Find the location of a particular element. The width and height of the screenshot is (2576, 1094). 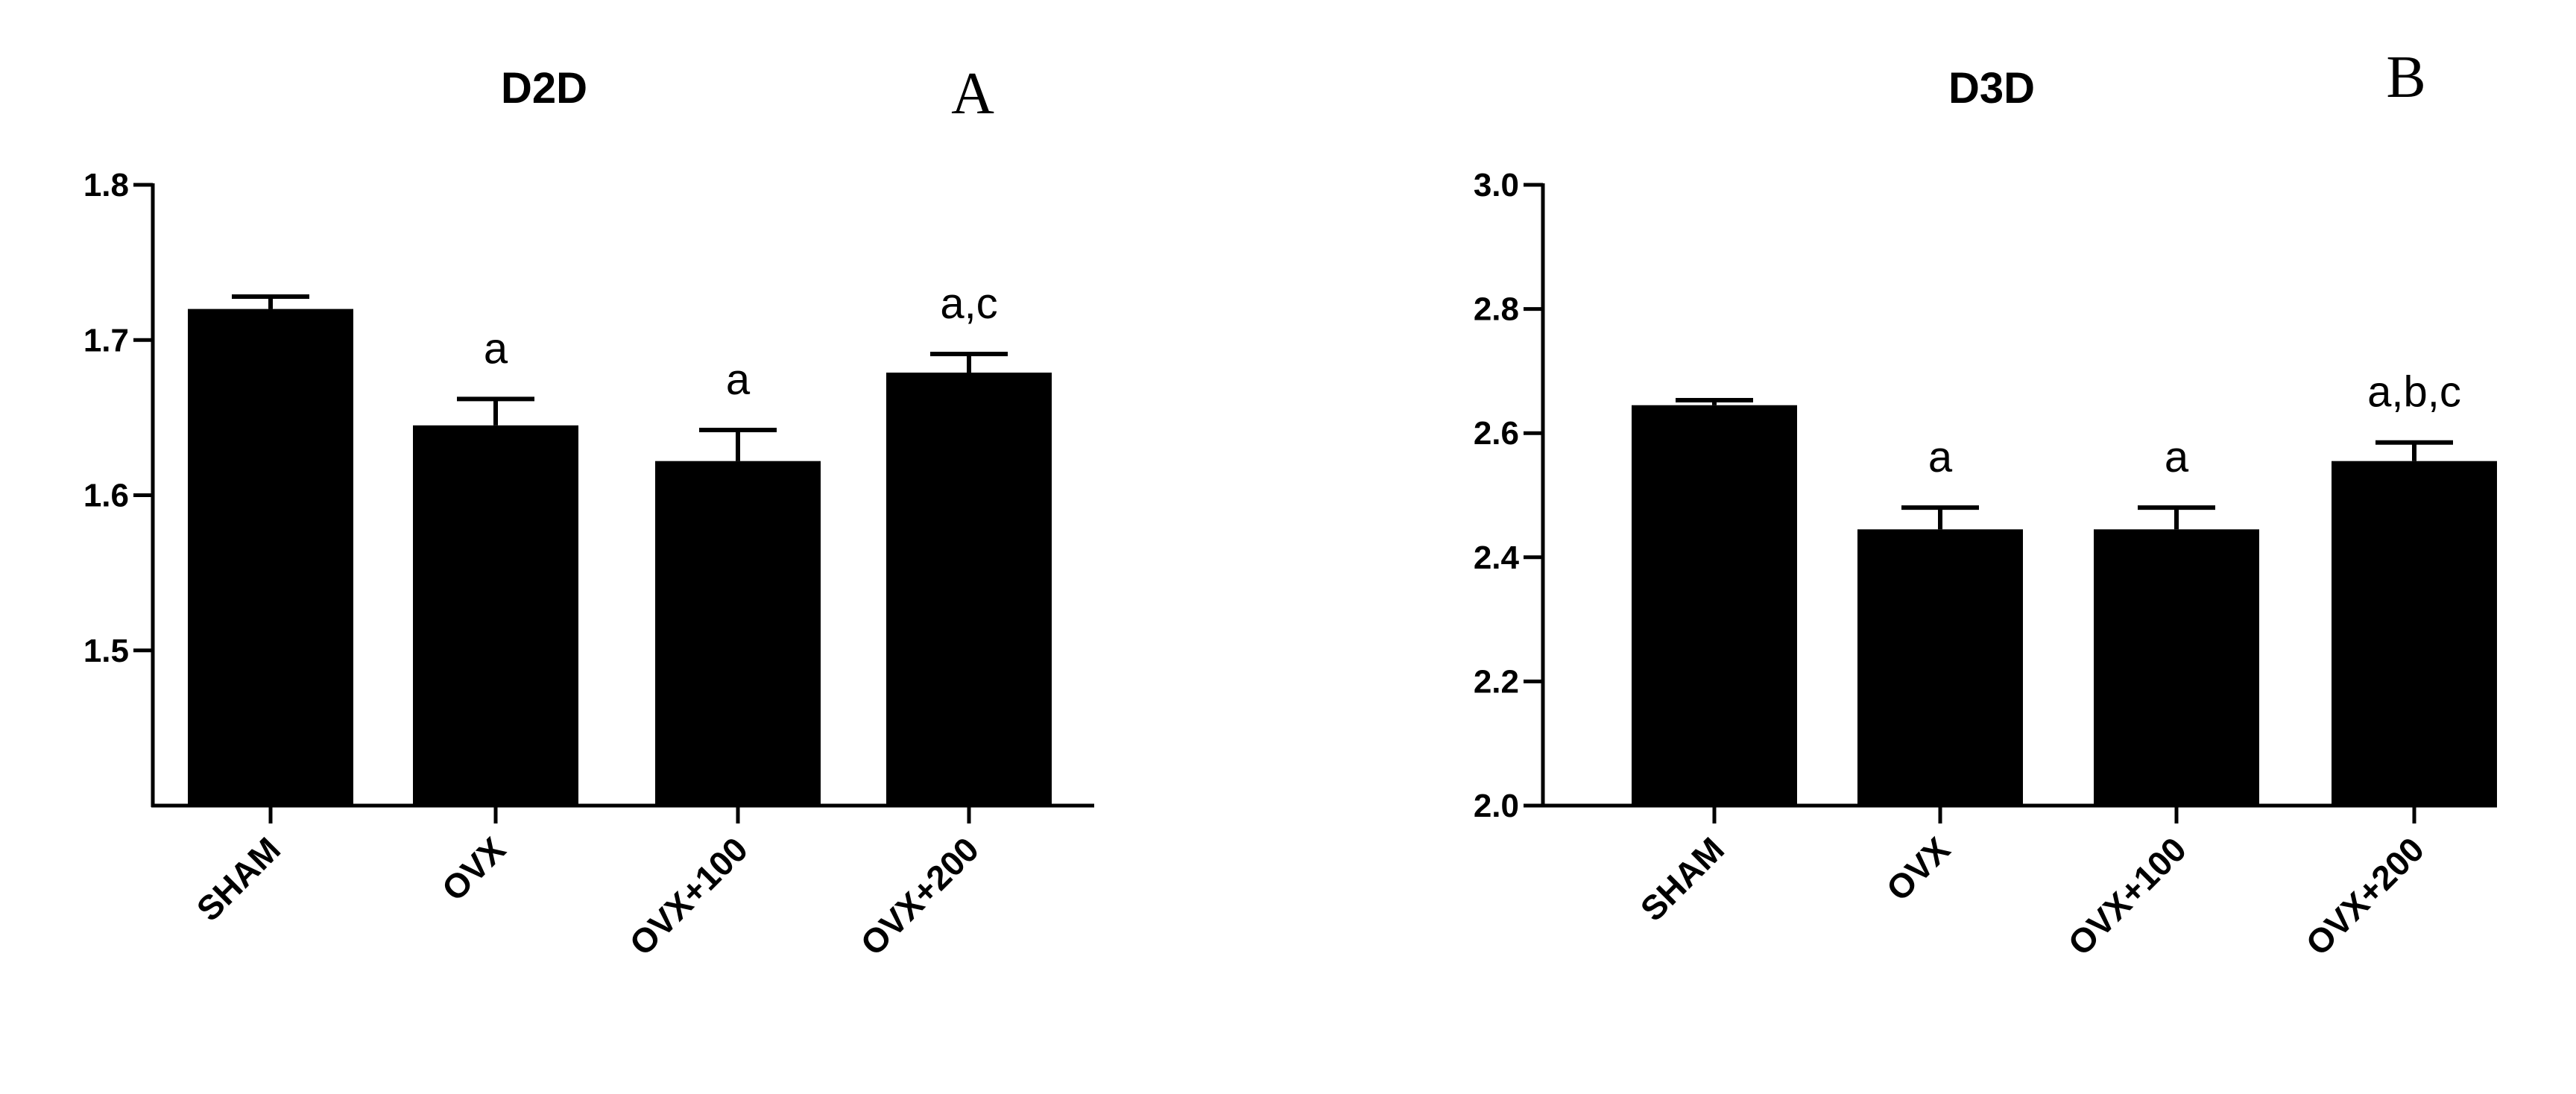

y-tick-label: 3.0 is located at coordinates (1497, 185).